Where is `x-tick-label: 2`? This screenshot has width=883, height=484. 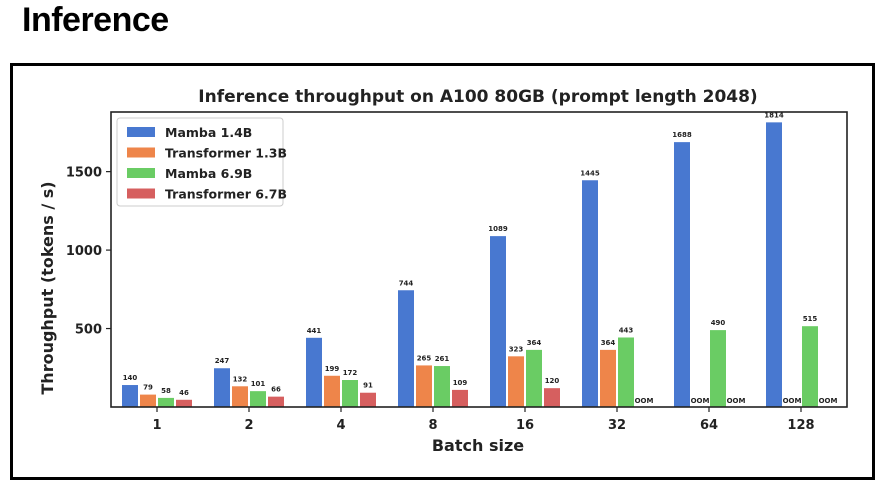
x-tick-label: 2 is located at coordinates (248, 425).